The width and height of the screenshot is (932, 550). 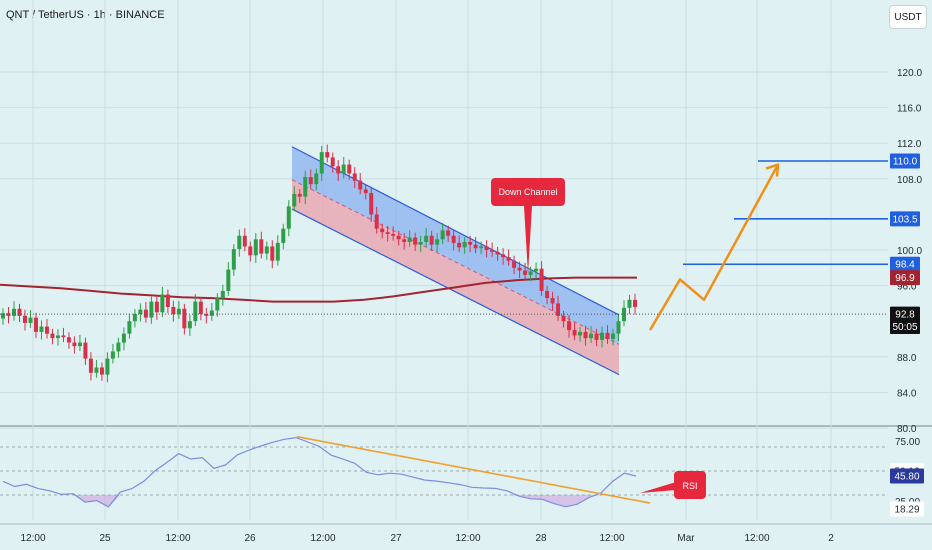 What do you see at coordinates (904, 219) in the screenshot?
I see `price-label-text: 103.5` at bounding box center [904, 219].